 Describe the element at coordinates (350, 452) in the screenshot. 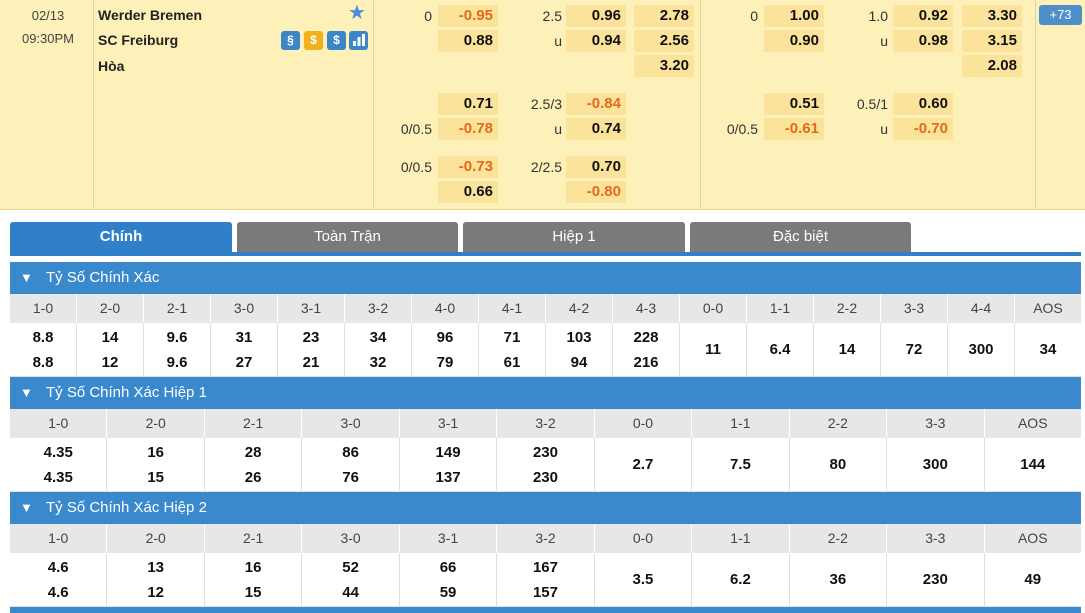

I see `odds-value: 86` at that location.